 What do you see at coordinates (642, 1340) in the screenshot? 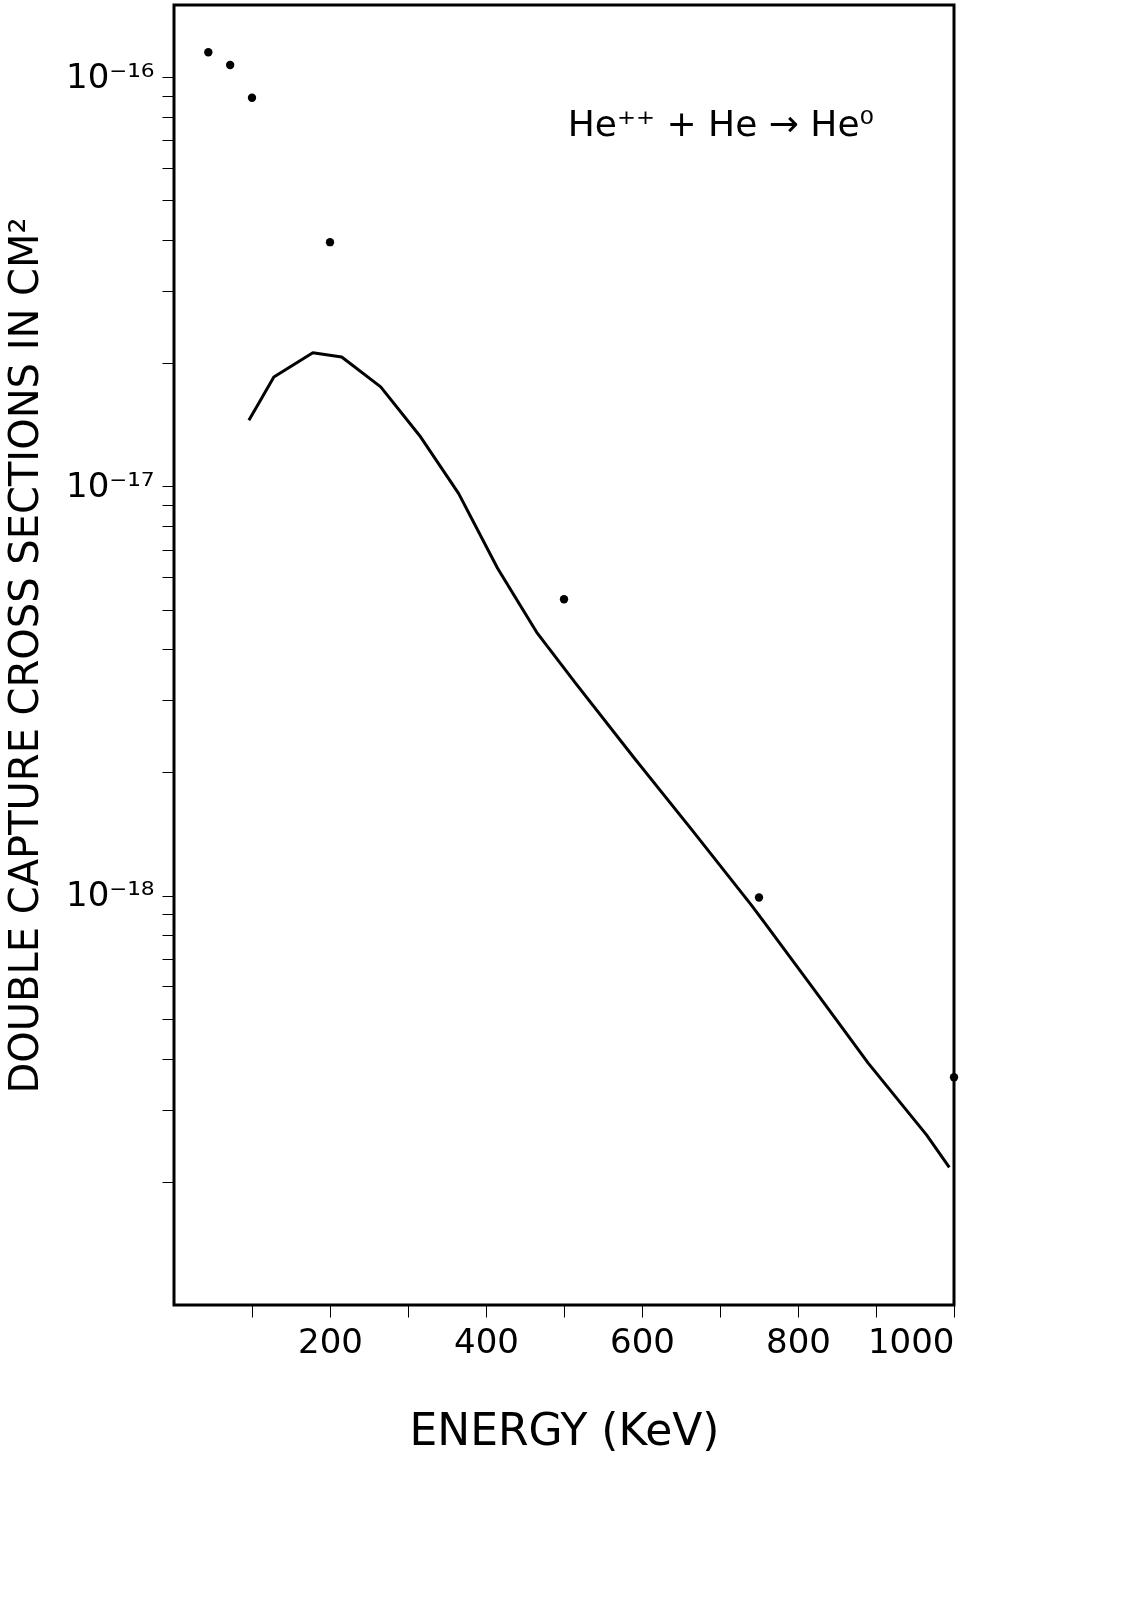
I see `x-tick-label: 600` at bounding box center [642, 1340].